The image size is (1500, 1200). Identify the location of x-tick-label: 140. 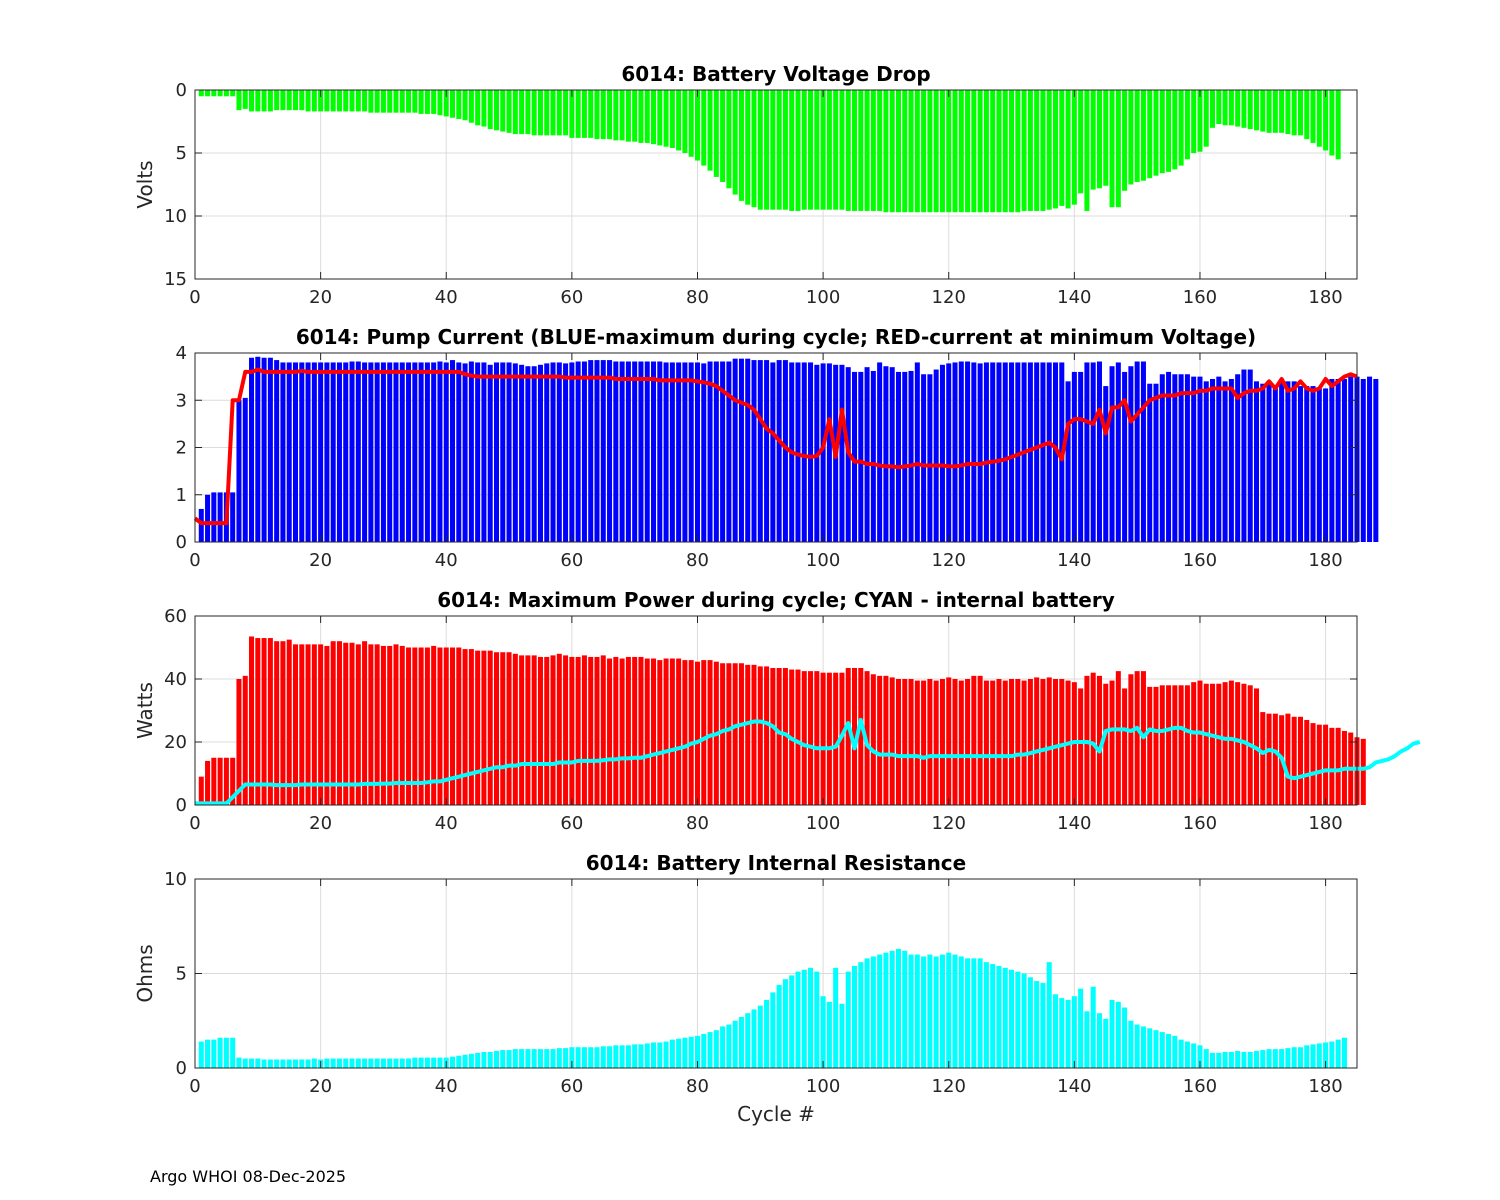
(1074, 560).